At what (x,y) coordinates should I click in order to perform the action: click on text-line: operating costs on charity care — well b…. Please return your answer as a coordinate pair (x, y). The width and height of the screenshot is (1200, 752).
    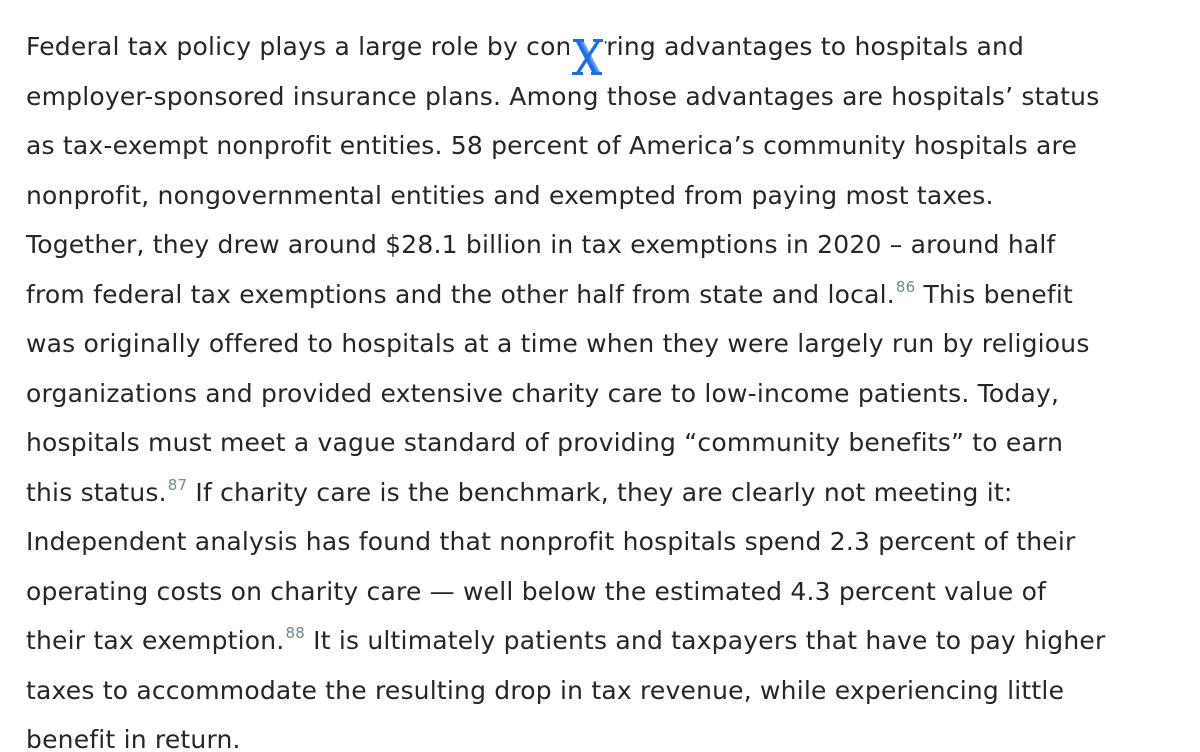
    Looking at the image, I should click on (536, 591).